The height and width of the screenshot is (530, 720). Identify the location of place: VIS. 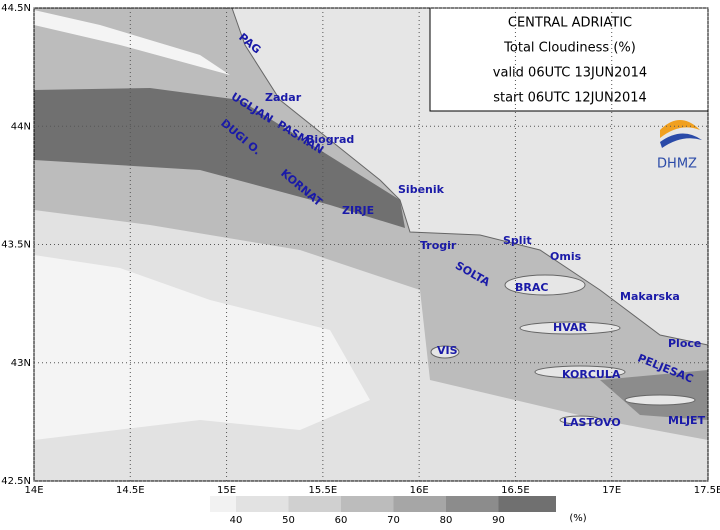
(447, 350).